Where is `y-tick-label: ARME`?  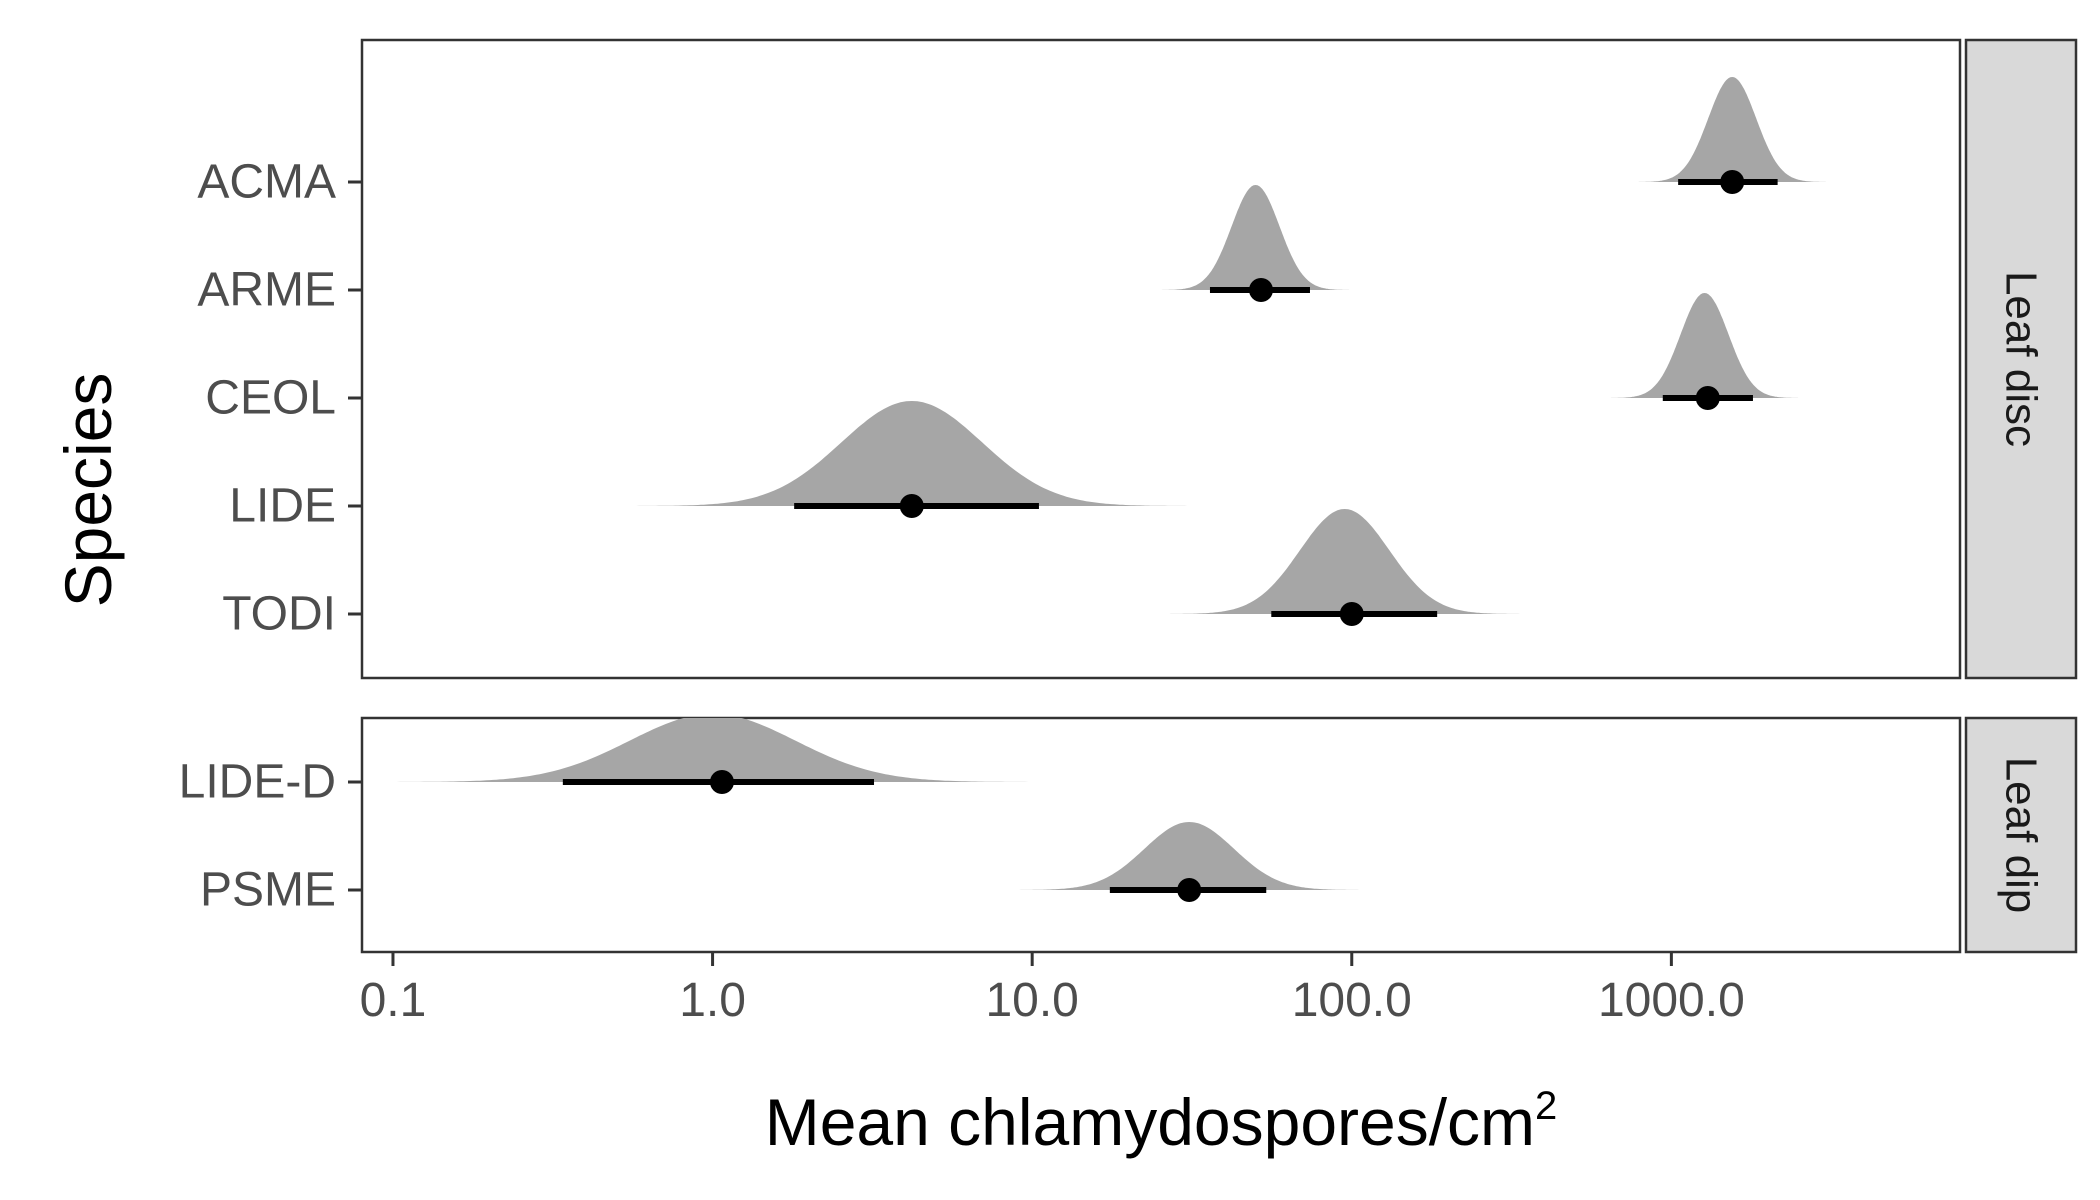 y-tick-label: ARME is located at coordinates (266, 290).